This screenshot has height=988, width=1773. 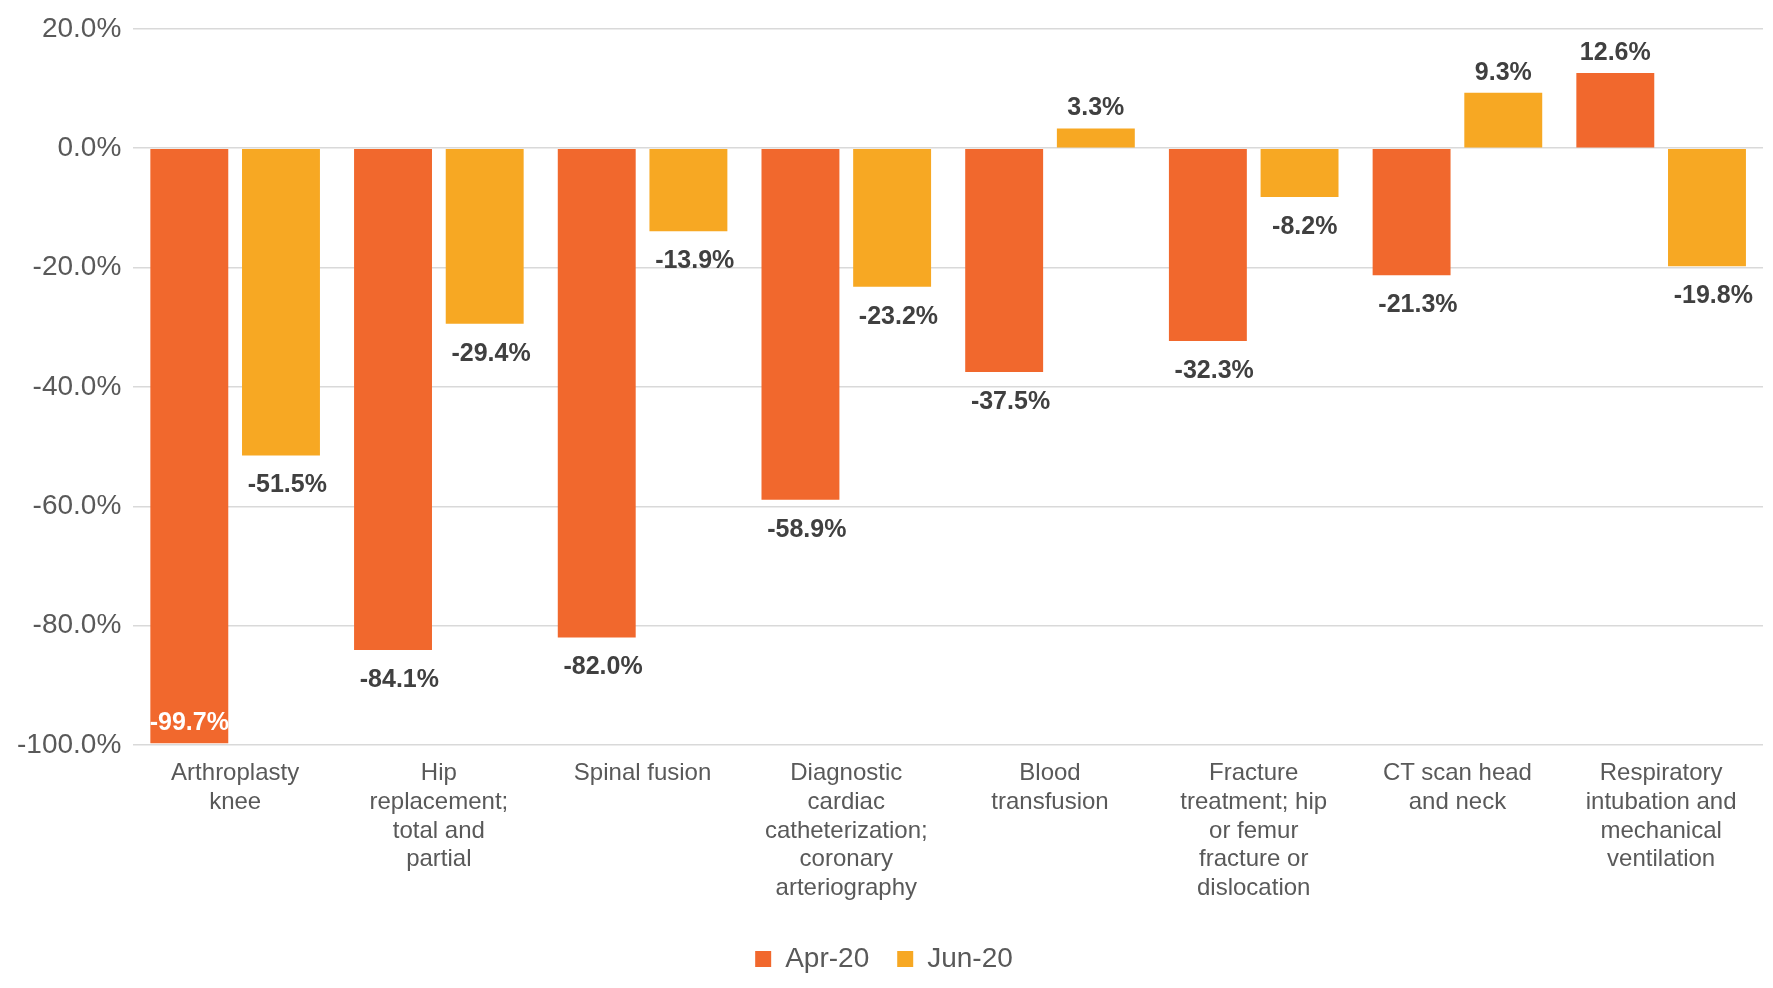 I want to click on x-tick-label: Arthroplasty knee, so click(x=235, y=786).